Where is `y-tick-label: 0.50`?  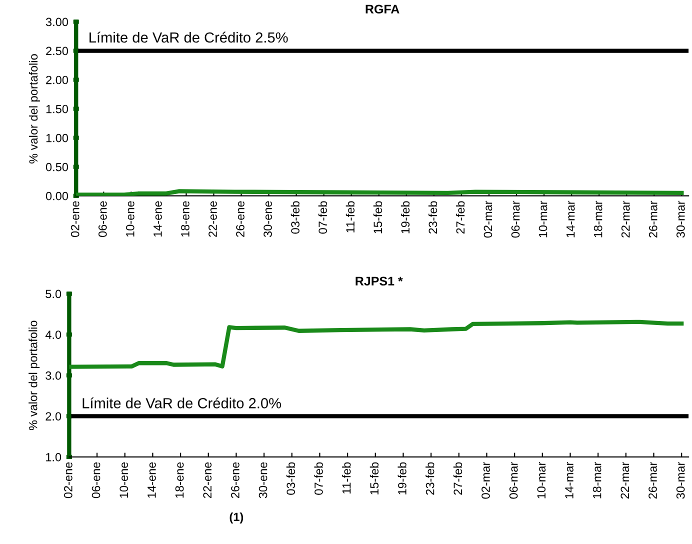
y-tick-label: 0.50 is located at coordinates (57, 167).